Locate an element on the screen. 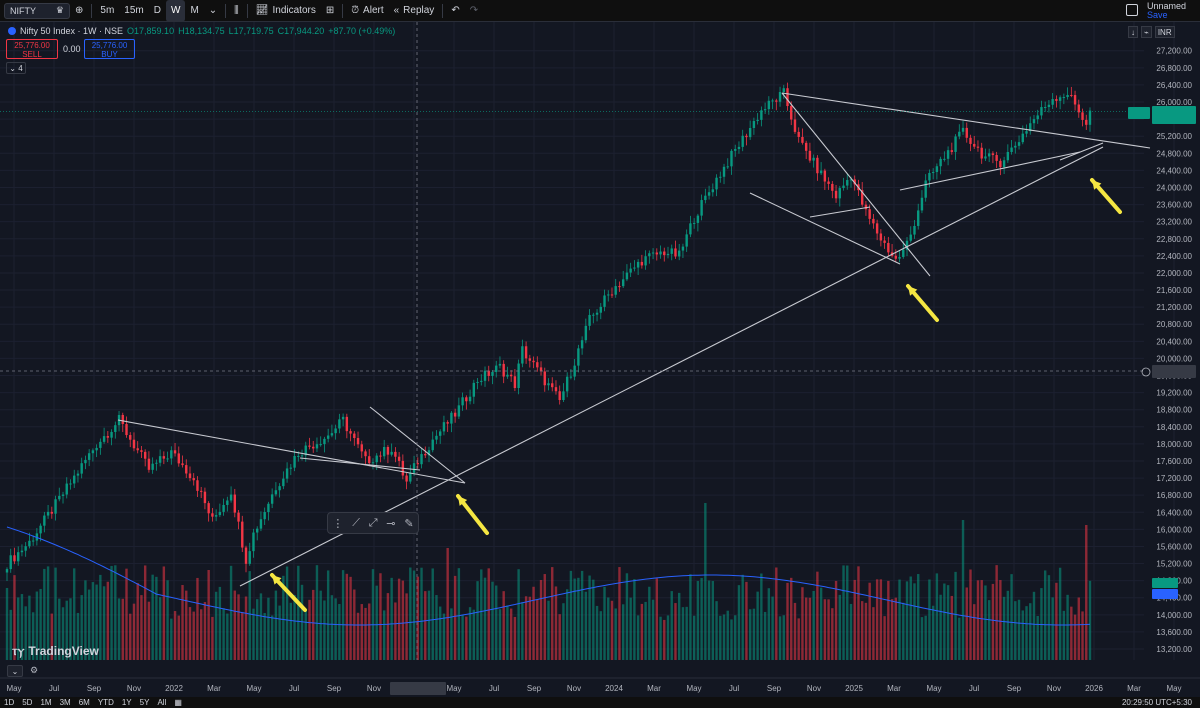 The image size is (1200, 708). undo-icon: ↶ is located at coordinates (455, 10).